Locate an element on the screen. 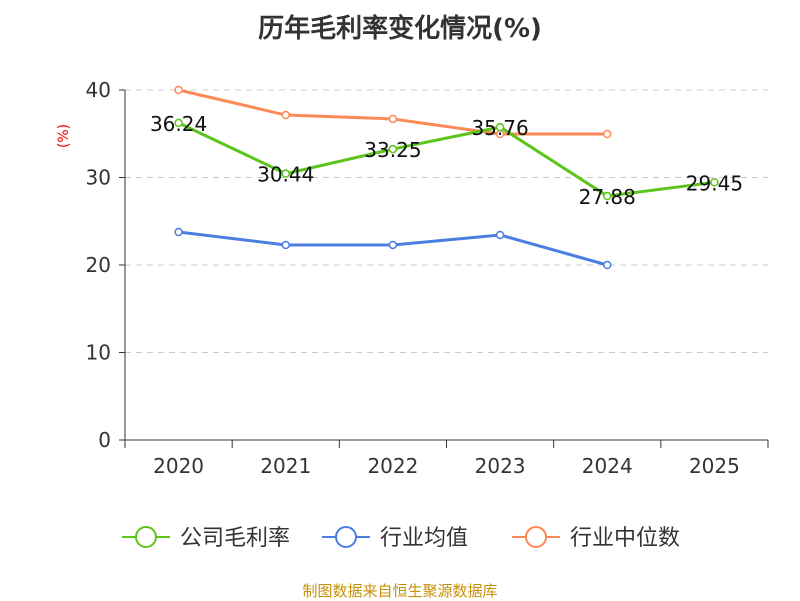 The width and height of the screenshot is (800, 601). data-label: 30.44 is located at coordinates (285, 175).